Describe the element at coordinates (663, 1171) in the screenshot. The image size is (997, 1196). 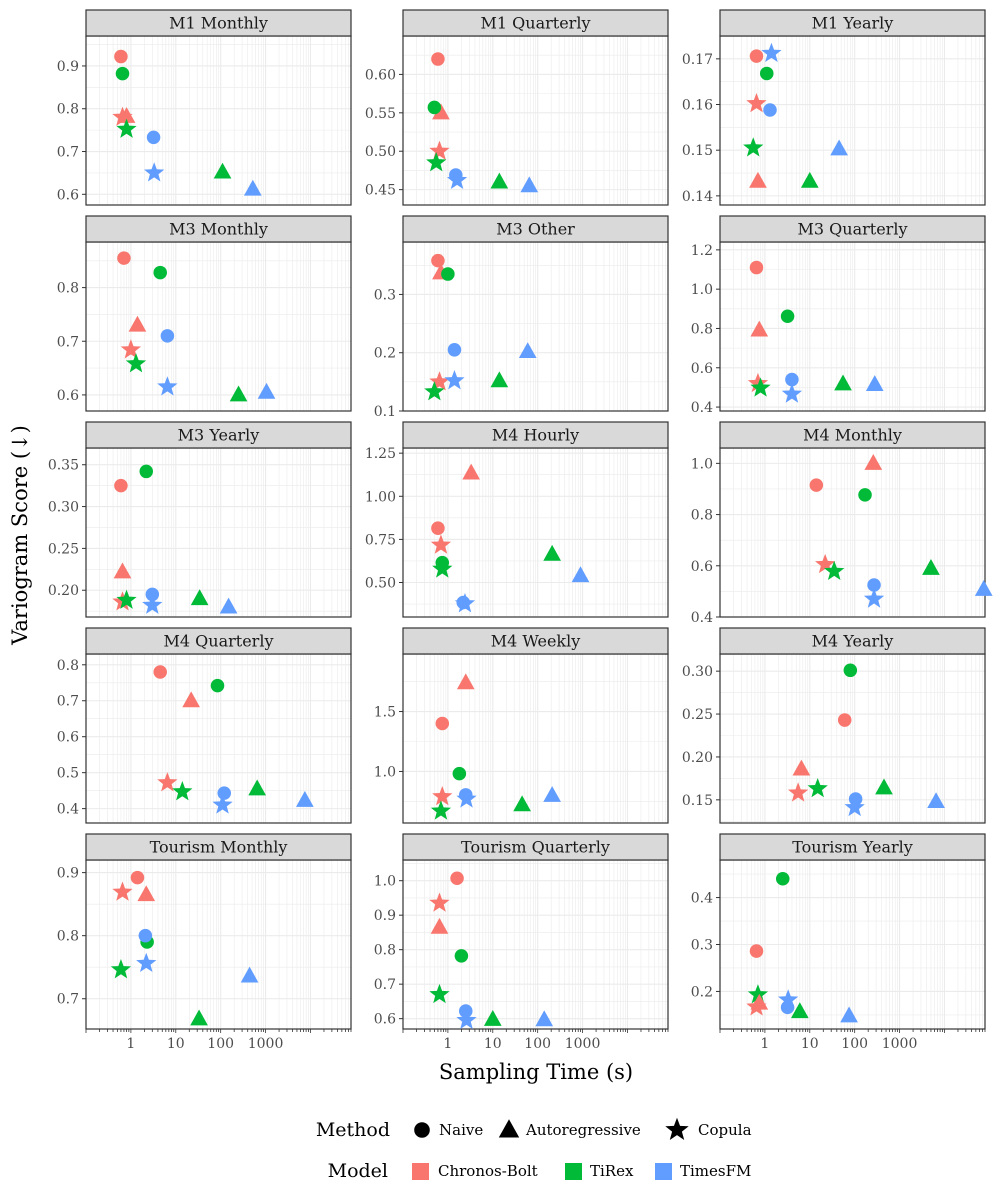
I see `legend-key-timesfm` at that location.